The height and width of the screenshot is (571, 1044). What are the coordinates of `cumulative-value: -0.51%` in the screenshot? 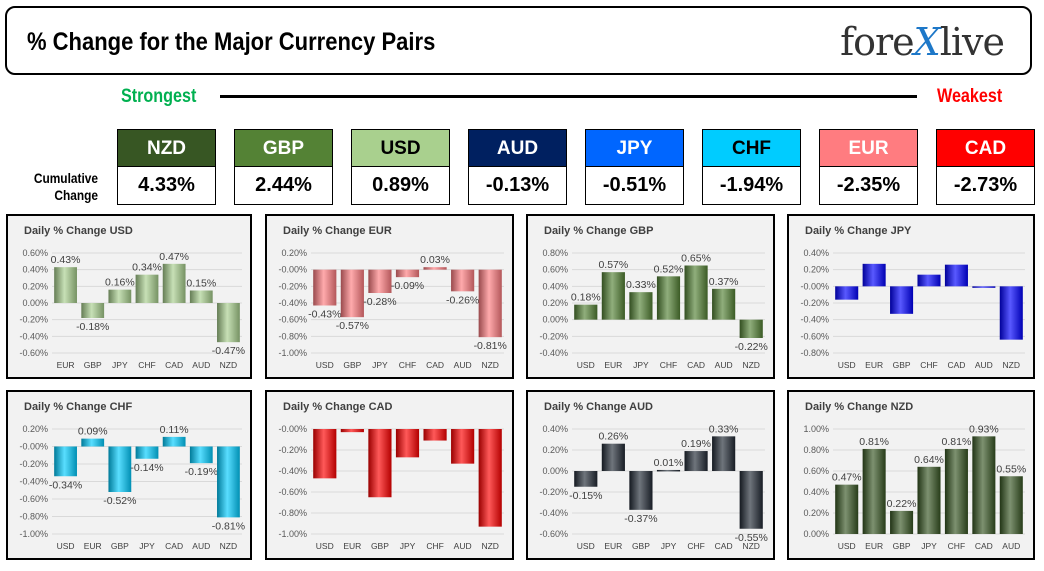 It's located at (634, 185).